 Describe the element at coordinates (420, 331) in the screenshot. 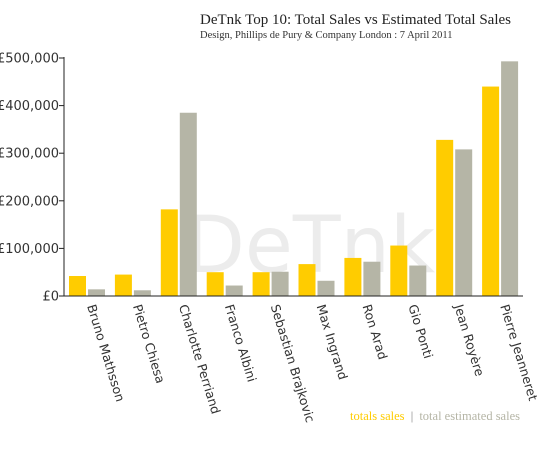

I see `x-tick-label: Gio Ponti` at that location.